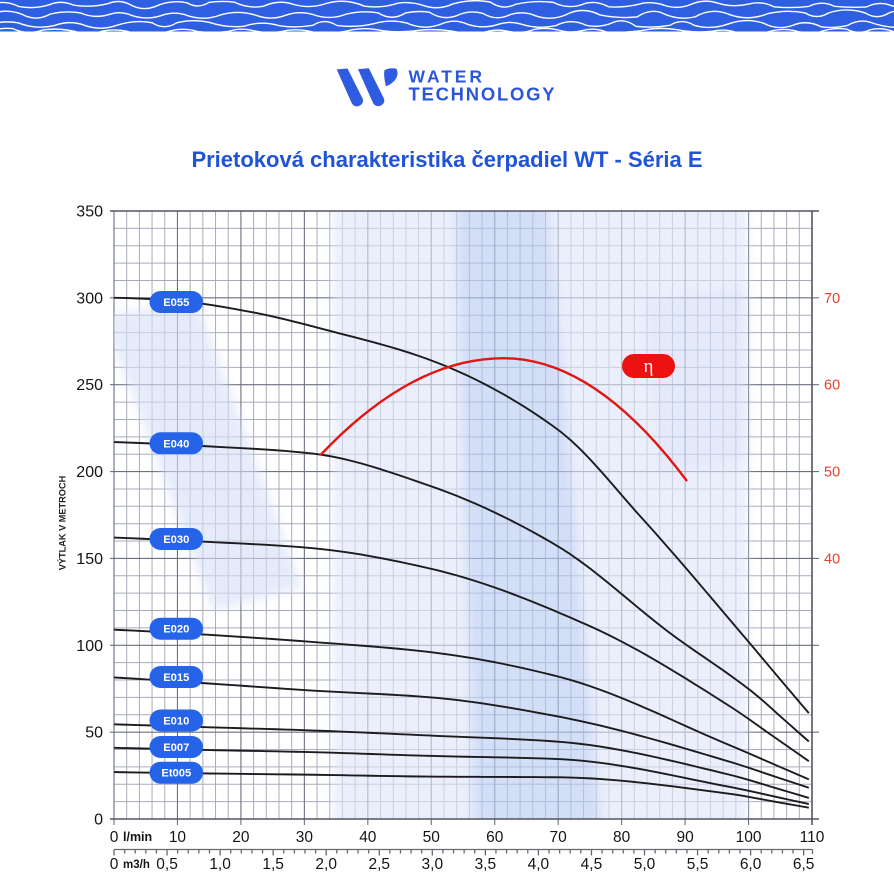 This screenshot has height=894, width=894. What do you see at coordinates (685, 837) in the screenshot?
I see `svg-text: 90` at bounding box center [685, 837].